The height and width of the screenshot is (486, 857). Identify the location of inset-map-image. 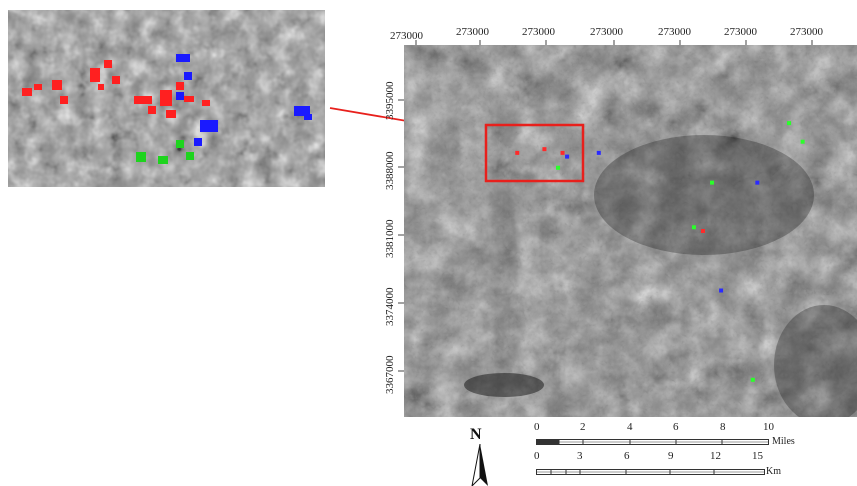
(166, 98).